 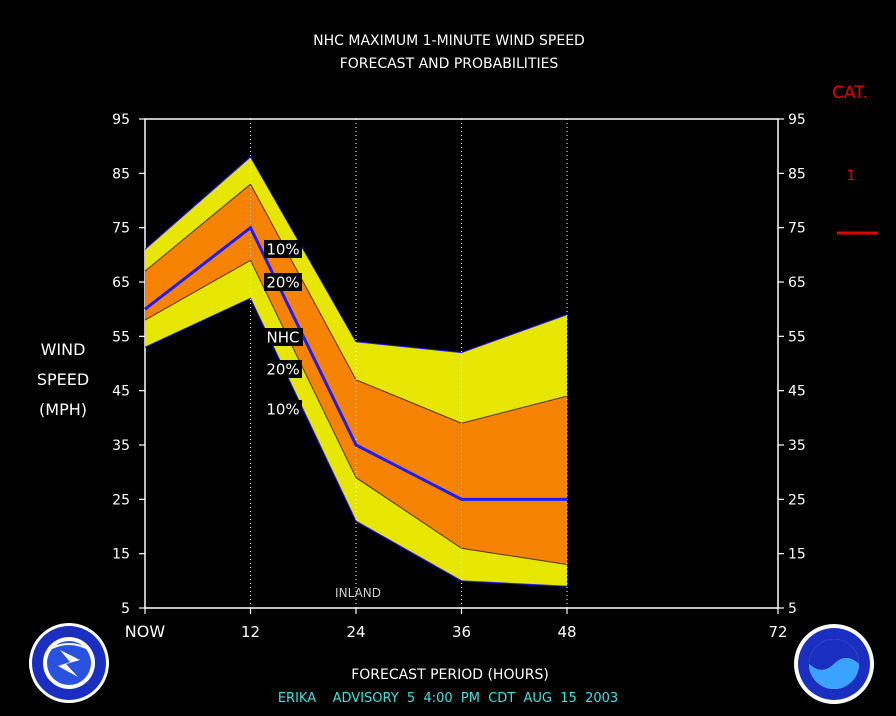 I want to click on y-tick-label-left: 85, so click(x=121, y=174).